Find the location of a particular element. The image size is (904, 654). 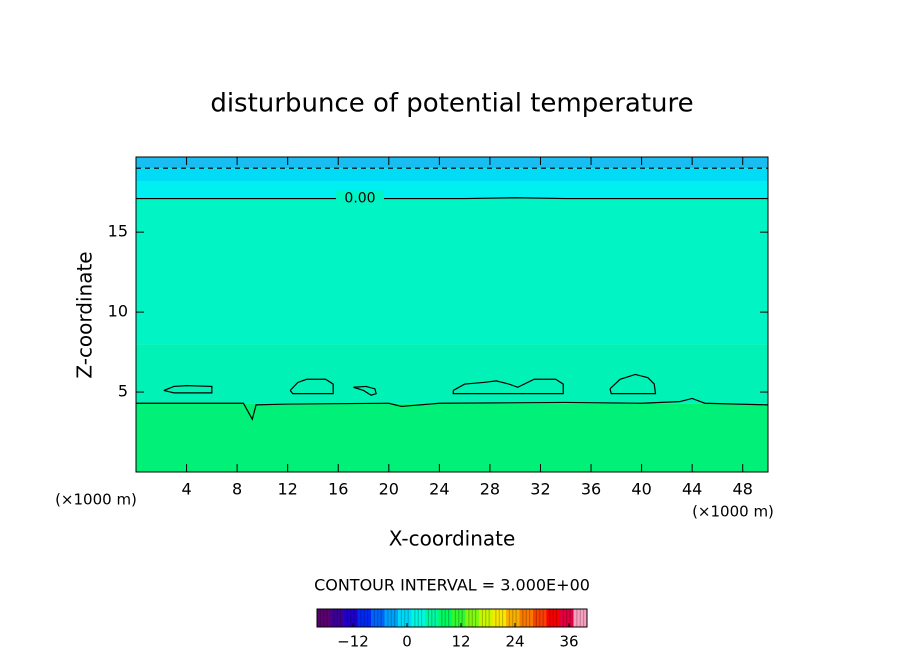

colorbar-tick-label: −12 is located at coordinates (353, 642).